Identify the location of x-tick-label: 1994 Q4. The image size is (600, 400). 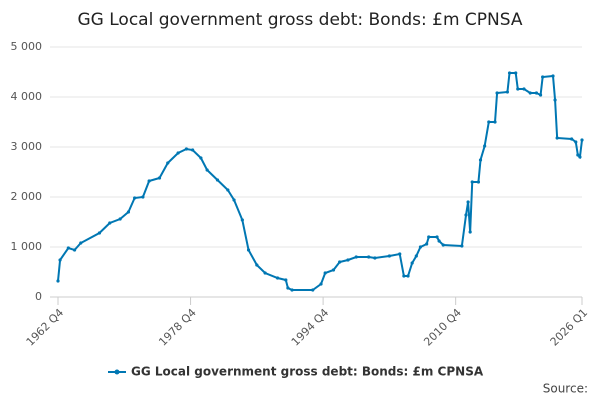
(310, 327).